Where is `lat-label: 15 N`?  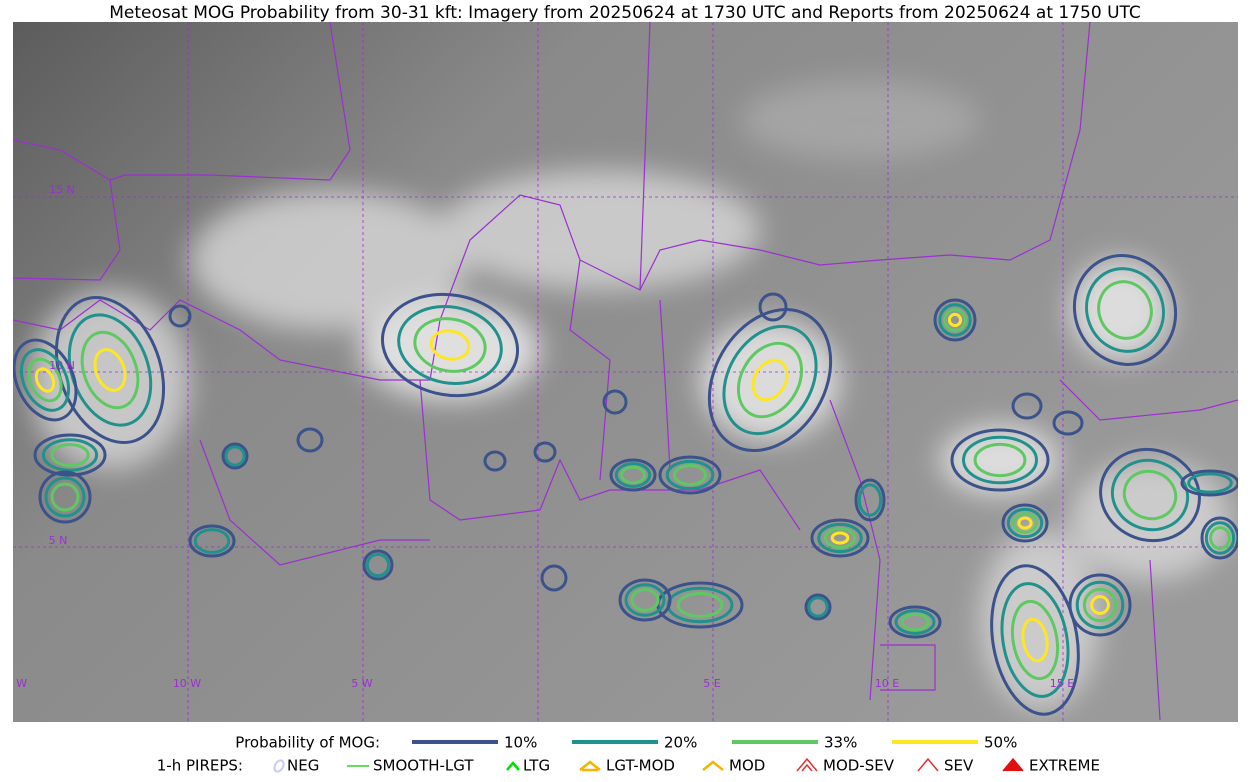
lat-label: 15 N is located at coordinates (62, 189).